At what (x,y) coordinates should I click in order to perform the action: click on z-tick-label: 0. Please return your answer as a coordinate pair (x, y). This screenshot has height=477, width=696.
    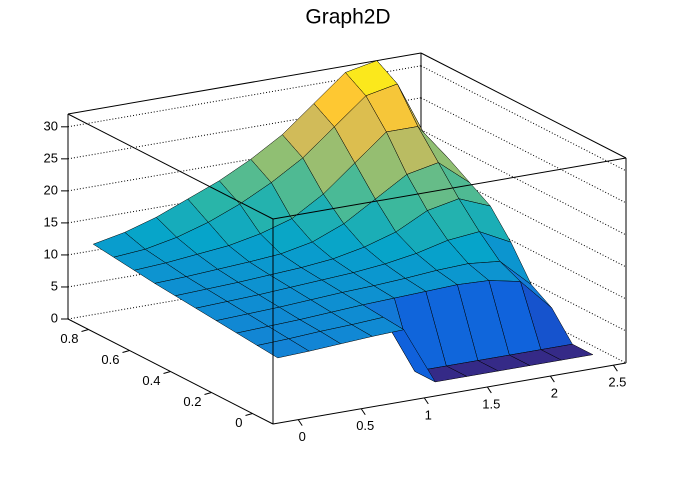
    Looking at the image, I should click on (54, 317).